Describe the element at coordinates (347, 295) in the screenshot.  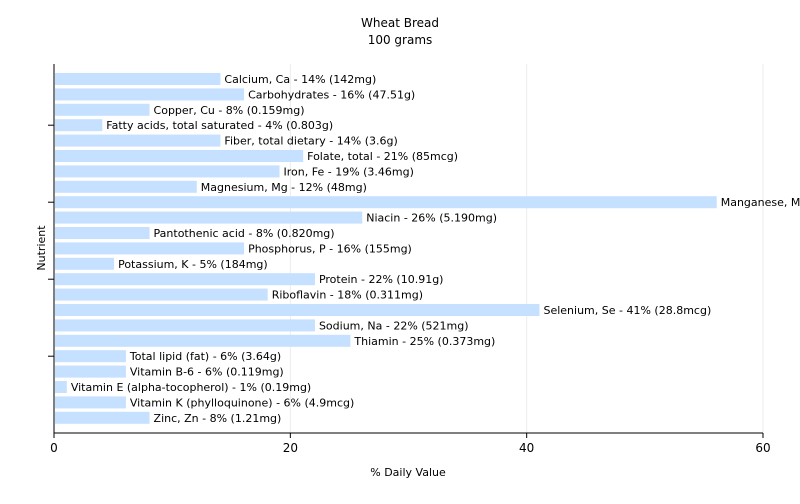
I see `bar-label: Riboflavin - 18% (0.311mg)` at that location.